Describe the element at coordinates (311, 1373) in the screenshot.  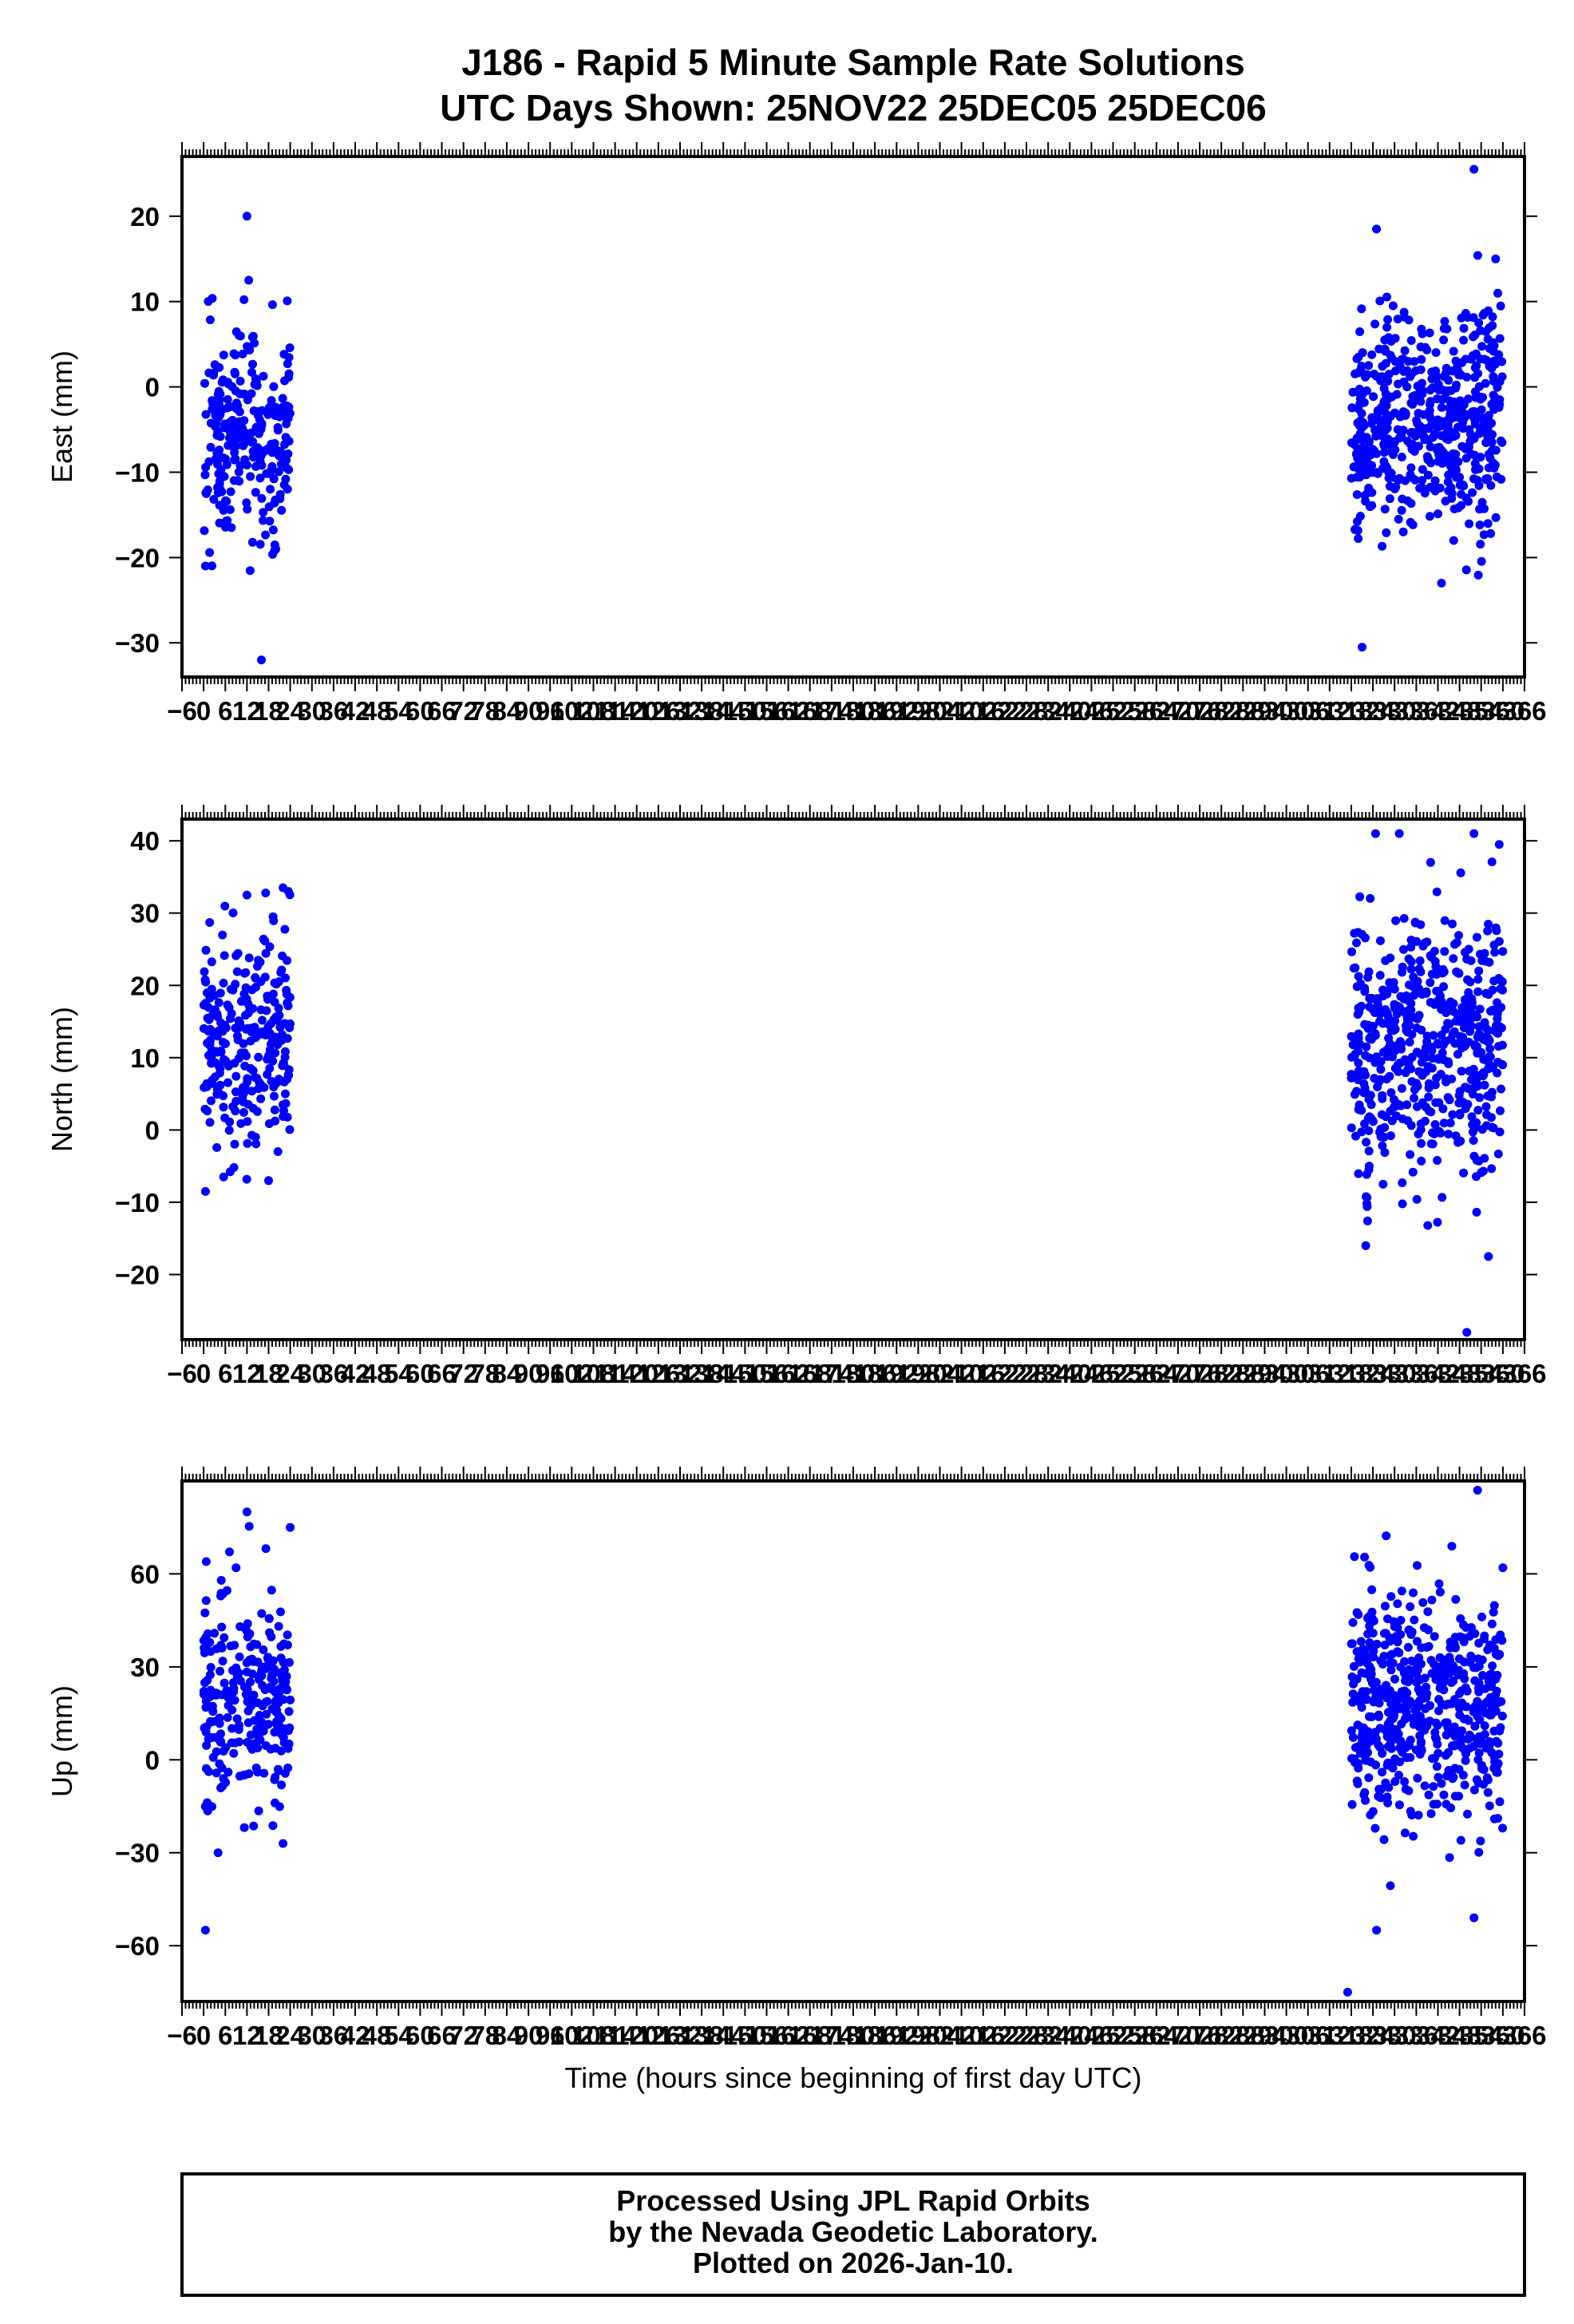
I see `x-tick-label: 30` at that location.